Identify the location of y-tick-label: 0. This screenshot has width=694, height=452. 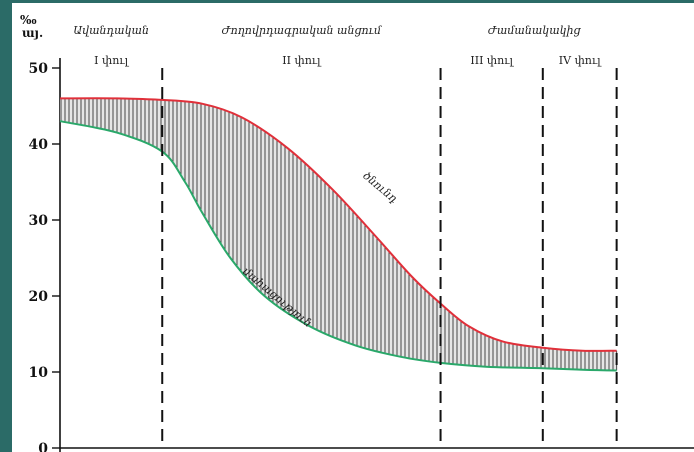
(43, 446).